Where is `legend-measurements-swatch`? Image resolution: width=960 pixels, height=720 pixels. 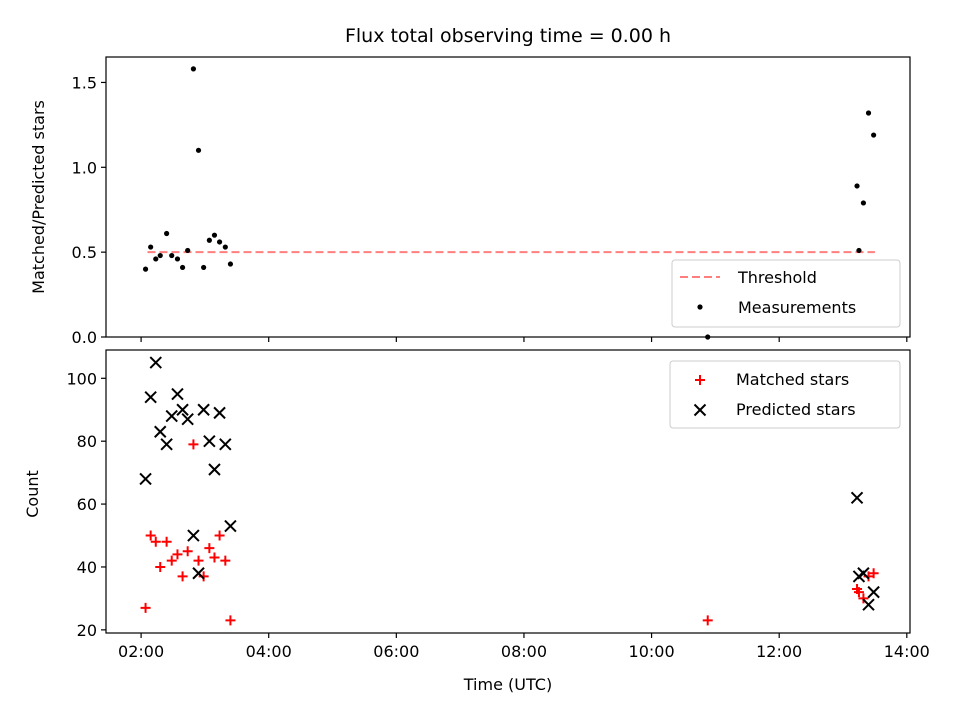
legend-measurements-swatch is located at coordinates (700, 307).